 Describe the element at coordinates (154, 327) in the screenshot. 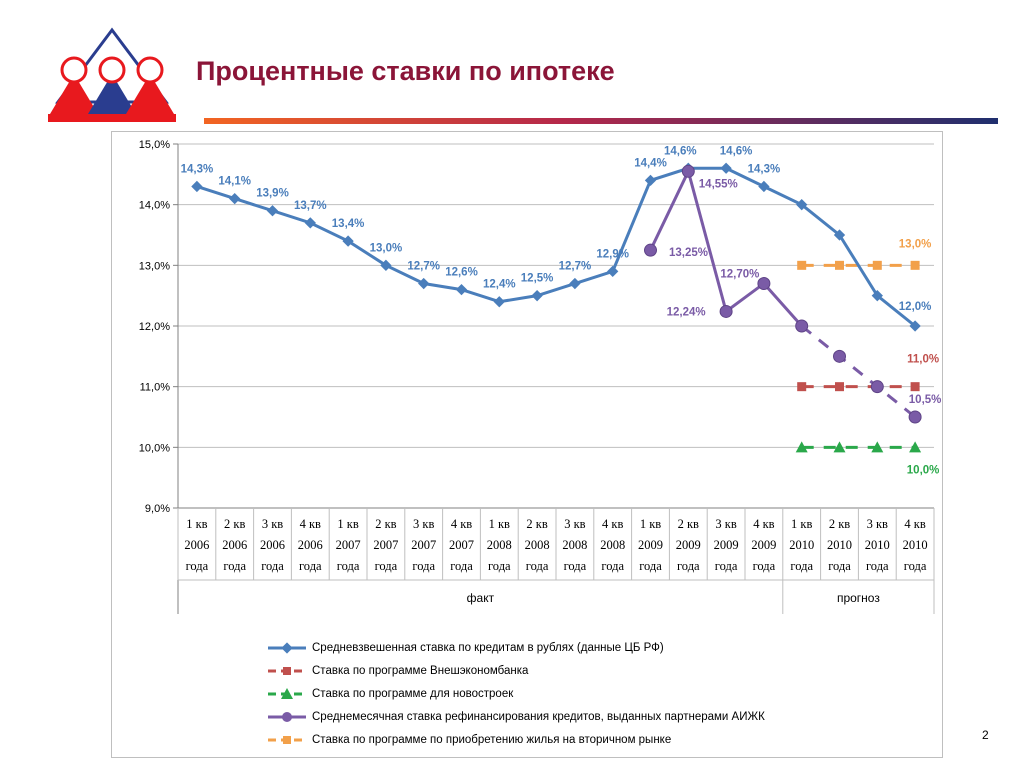

I see `y-tick-label: 12,0%` at that location.